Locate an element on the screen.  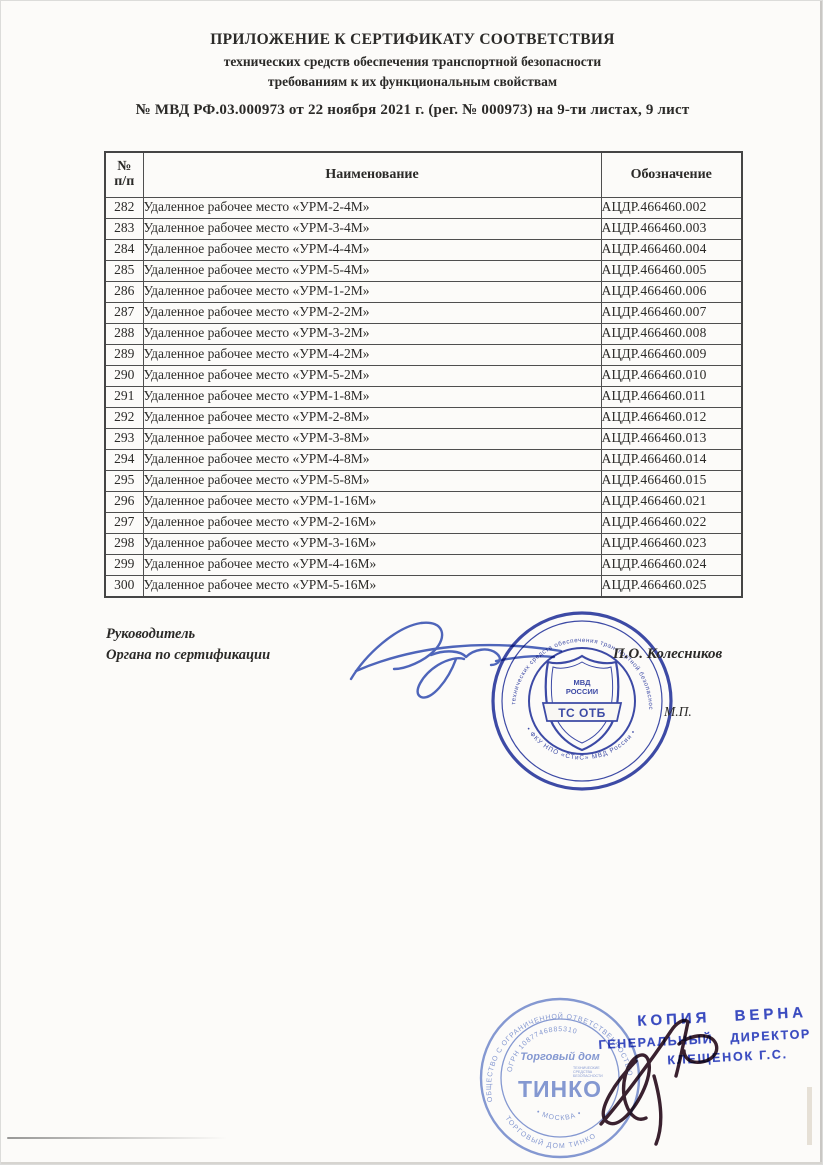
item-name: Удаленное рабочее место «УРМ-5-8М» is located at coordinates (372, 481).